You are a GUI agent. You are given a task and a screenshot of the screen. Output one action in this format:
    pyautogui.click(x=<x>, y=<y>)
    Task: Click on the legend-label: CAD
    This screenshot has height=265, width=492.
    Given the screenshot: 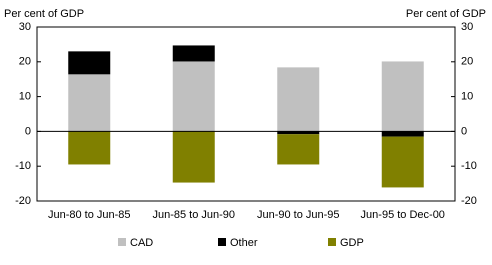 What is the action you would take?
    pyautogui.click(x=141, y=243)
    